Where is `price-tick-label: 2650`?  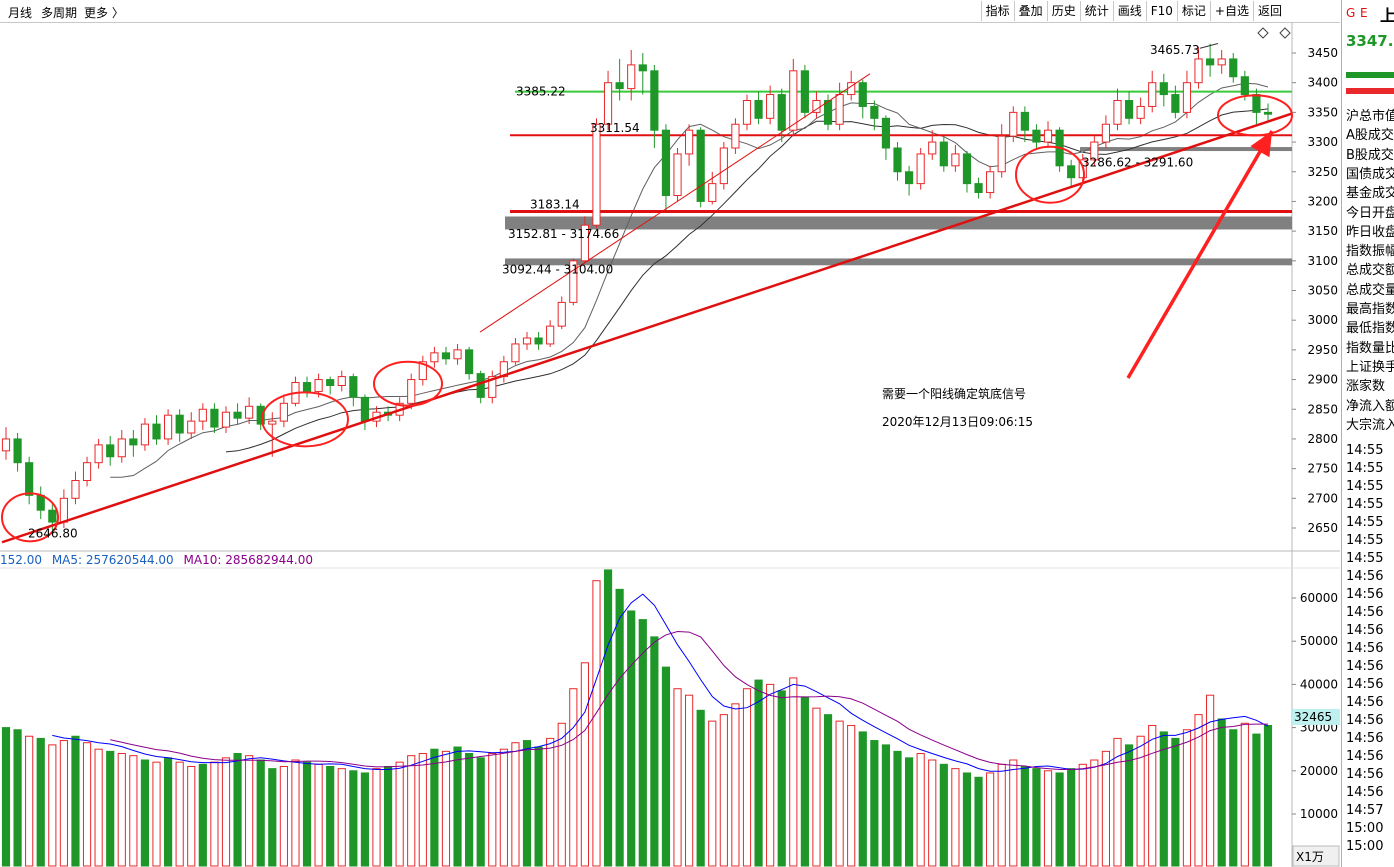 price-tick-label: 2650 is located at coordinates (1322, 528).